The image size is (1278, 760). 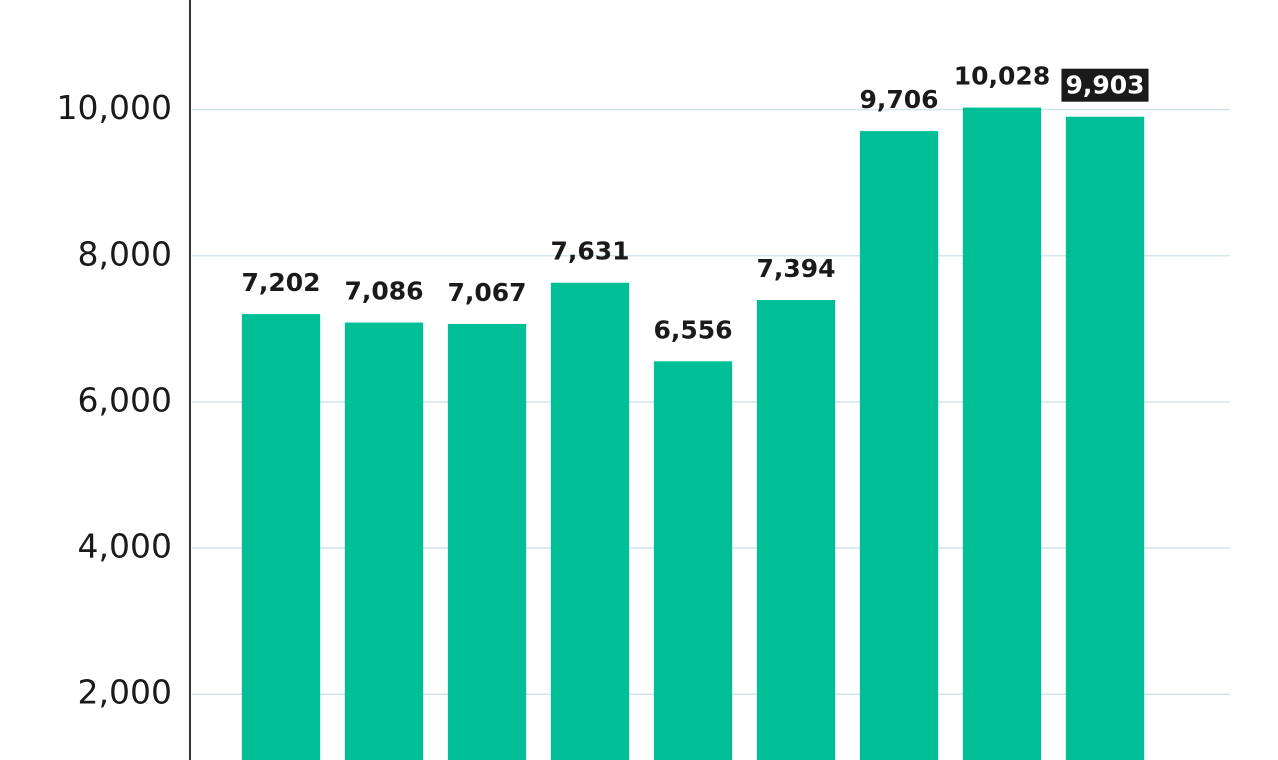 I want to click on value-label-bg, so click(x=1105, y=85).